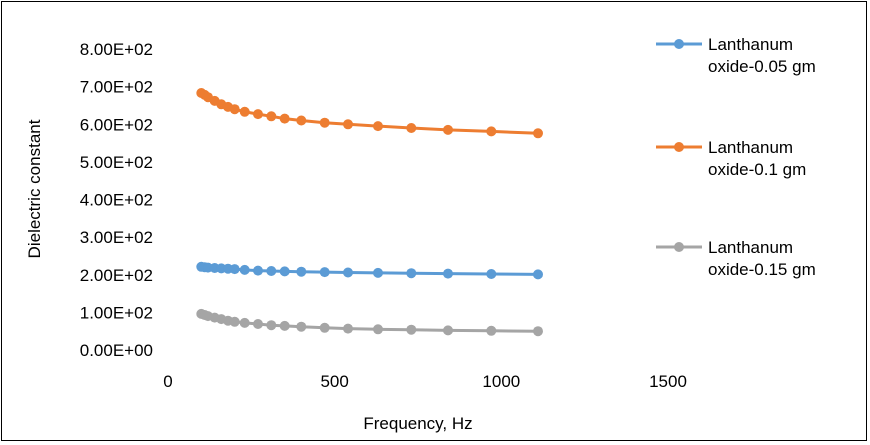  Describe the element at coordinates (116, 49) in the screenshot. I see `y-tick-label: 8.00E+02` at that location.